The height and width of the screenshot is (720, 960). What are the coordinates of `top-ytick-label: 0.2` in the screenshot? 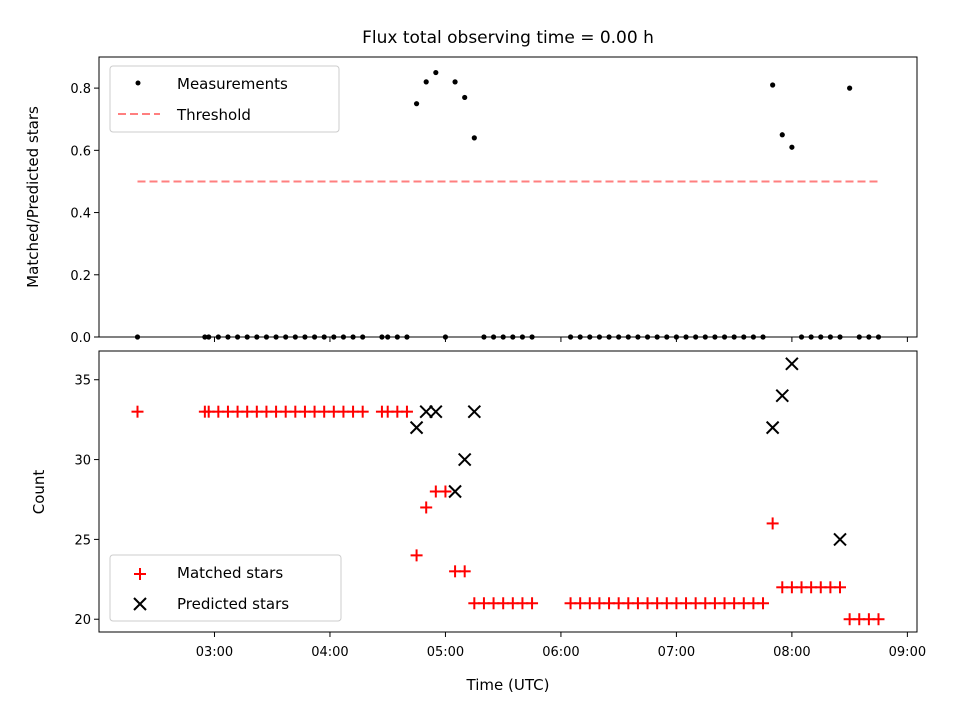 It's located at (80, 276).